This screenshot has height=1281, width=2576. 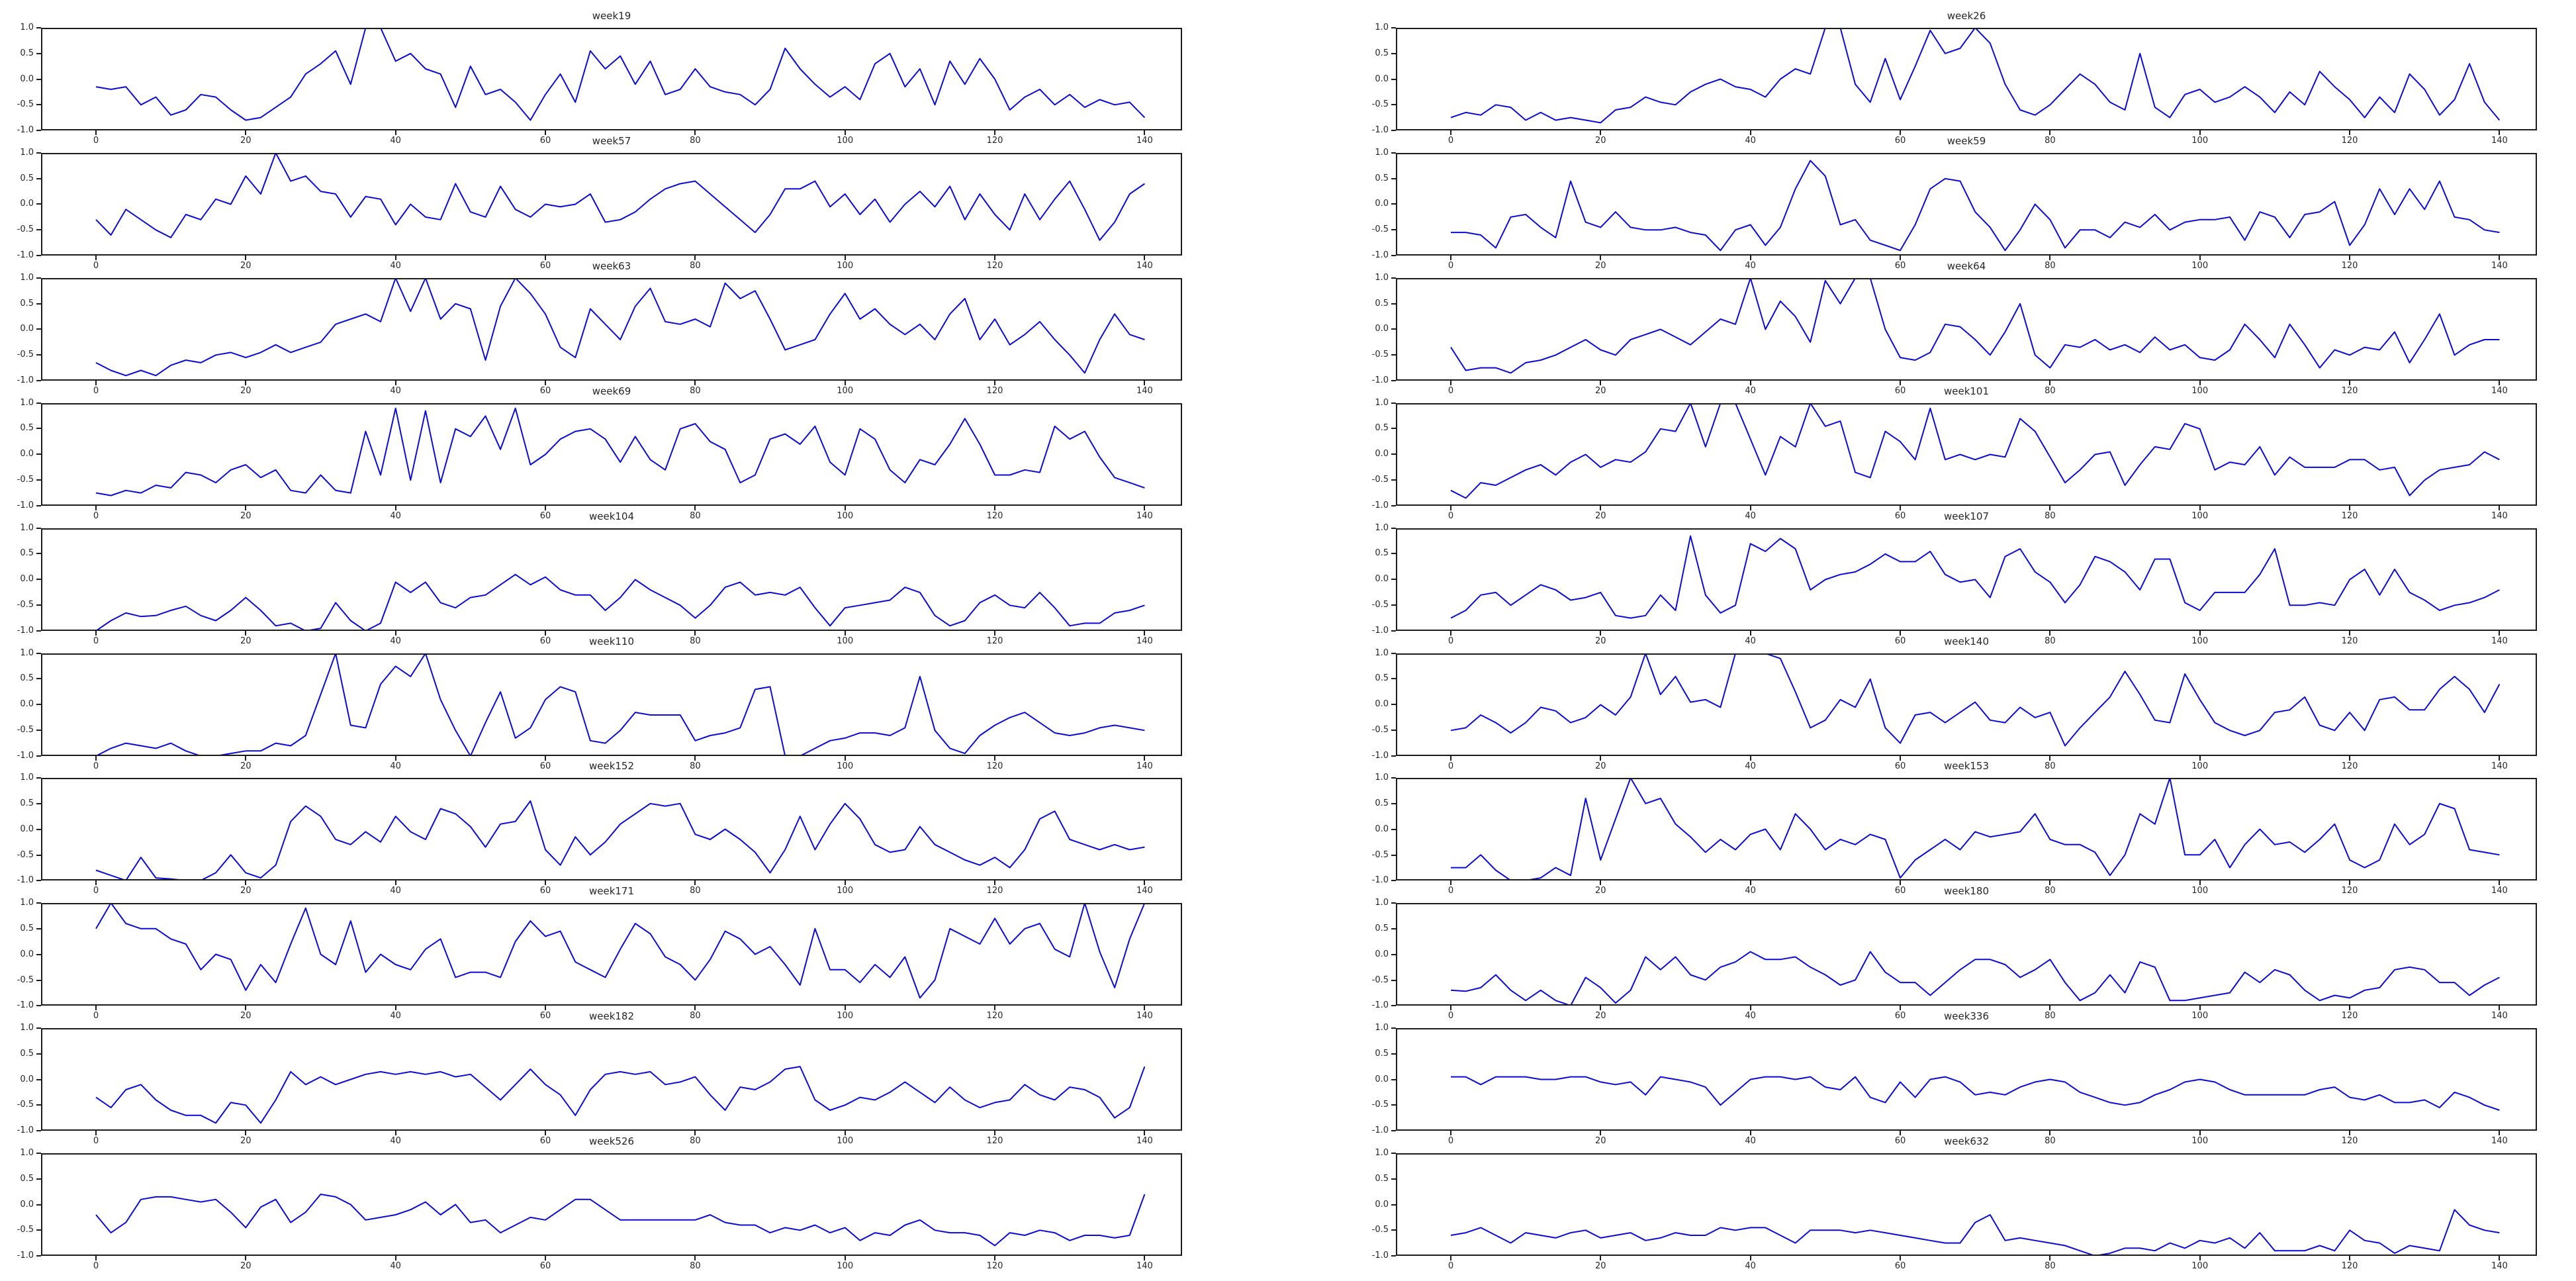 What do you see at coordinates (611, 1016) in the screenshot?
I see `chart-title: week182` at bounding box center [611, 1016].